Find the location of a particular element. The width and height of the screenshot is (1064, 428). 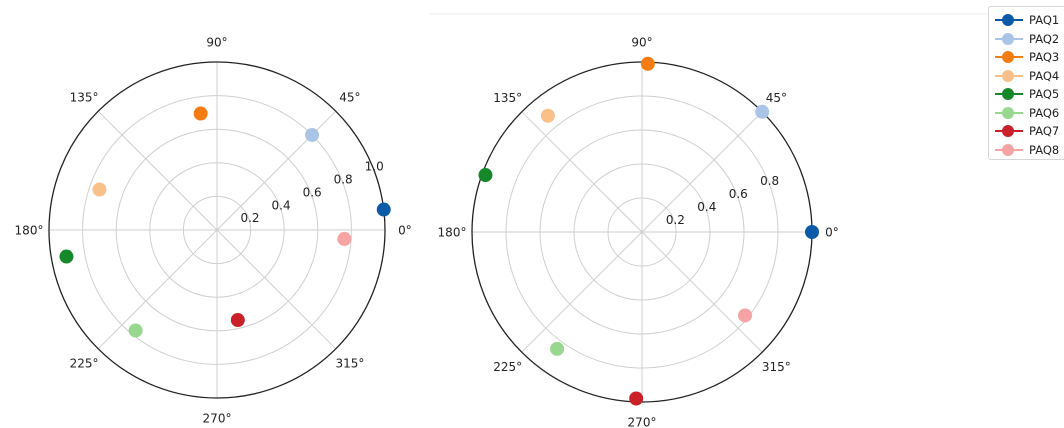

legend-label: PAQ4 is located at coordinates (1044, 75).